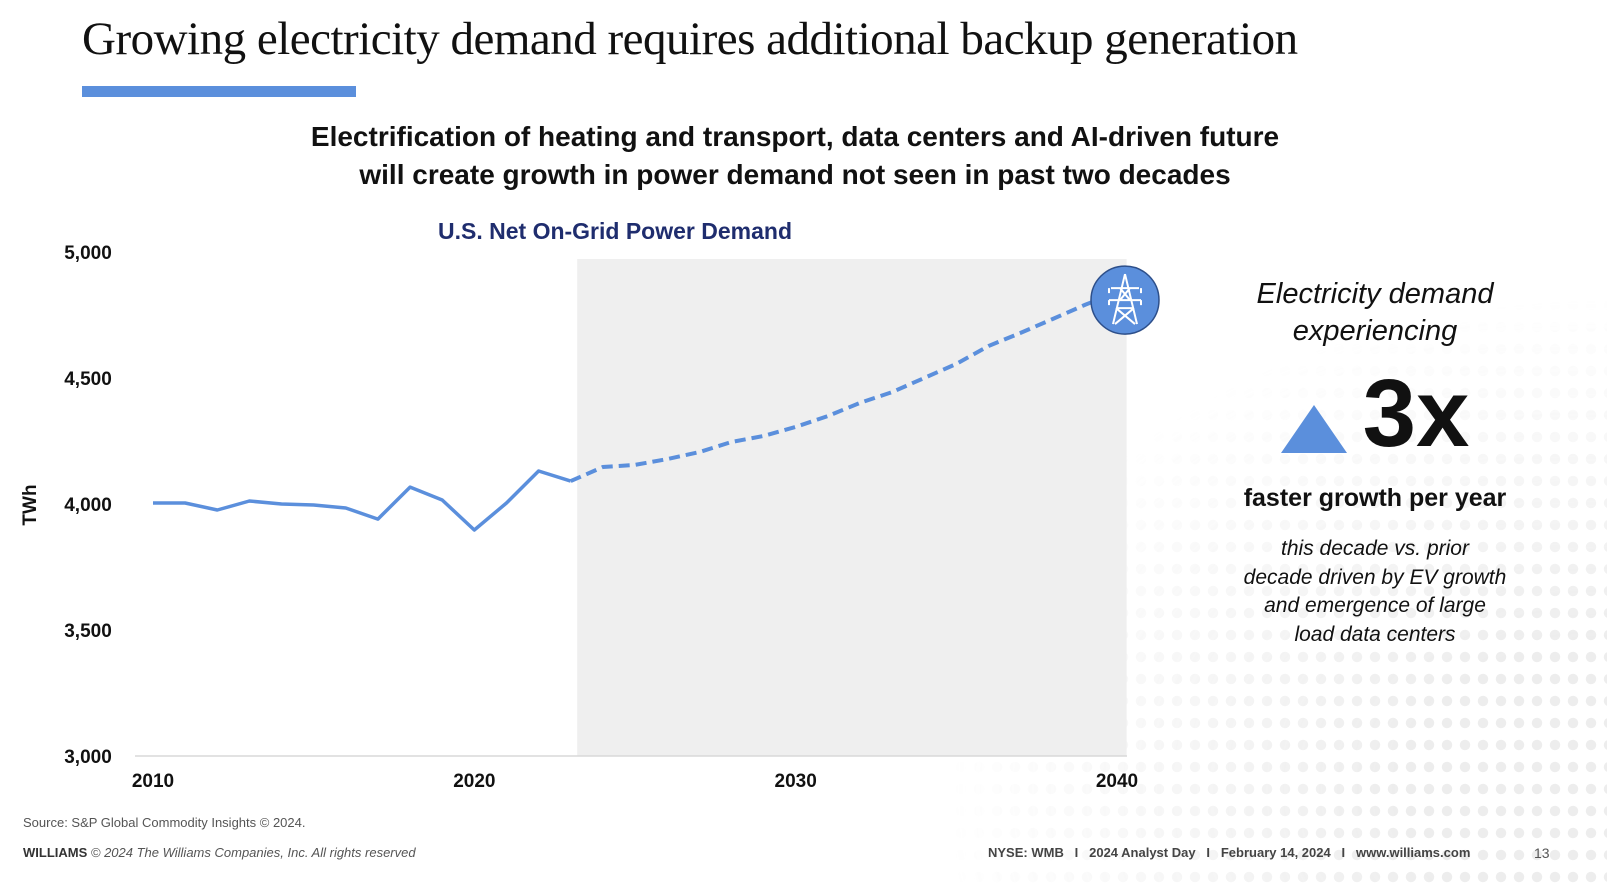 This screenshot has width=1607, height=885. What do you see at coordinates (1117, 781) in the screenshot?
I see `x-tick-label: 2040` at bounding box center [1117, 781].